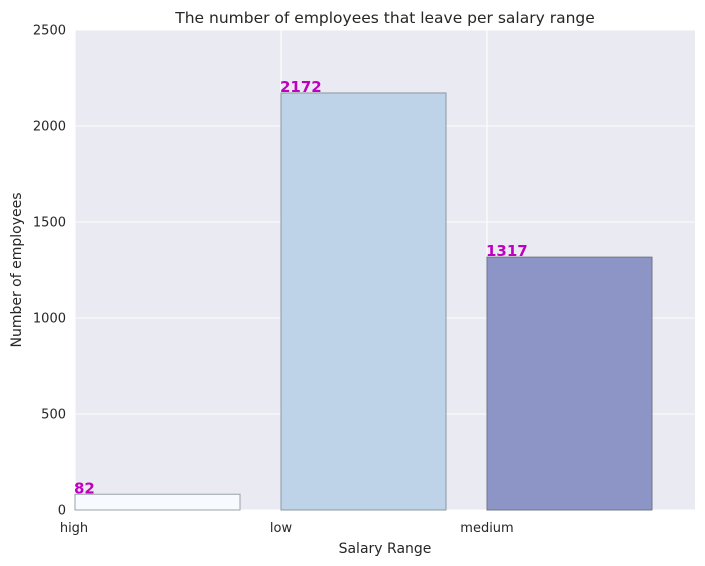  I want to click on bar-high, so click(157, 502).